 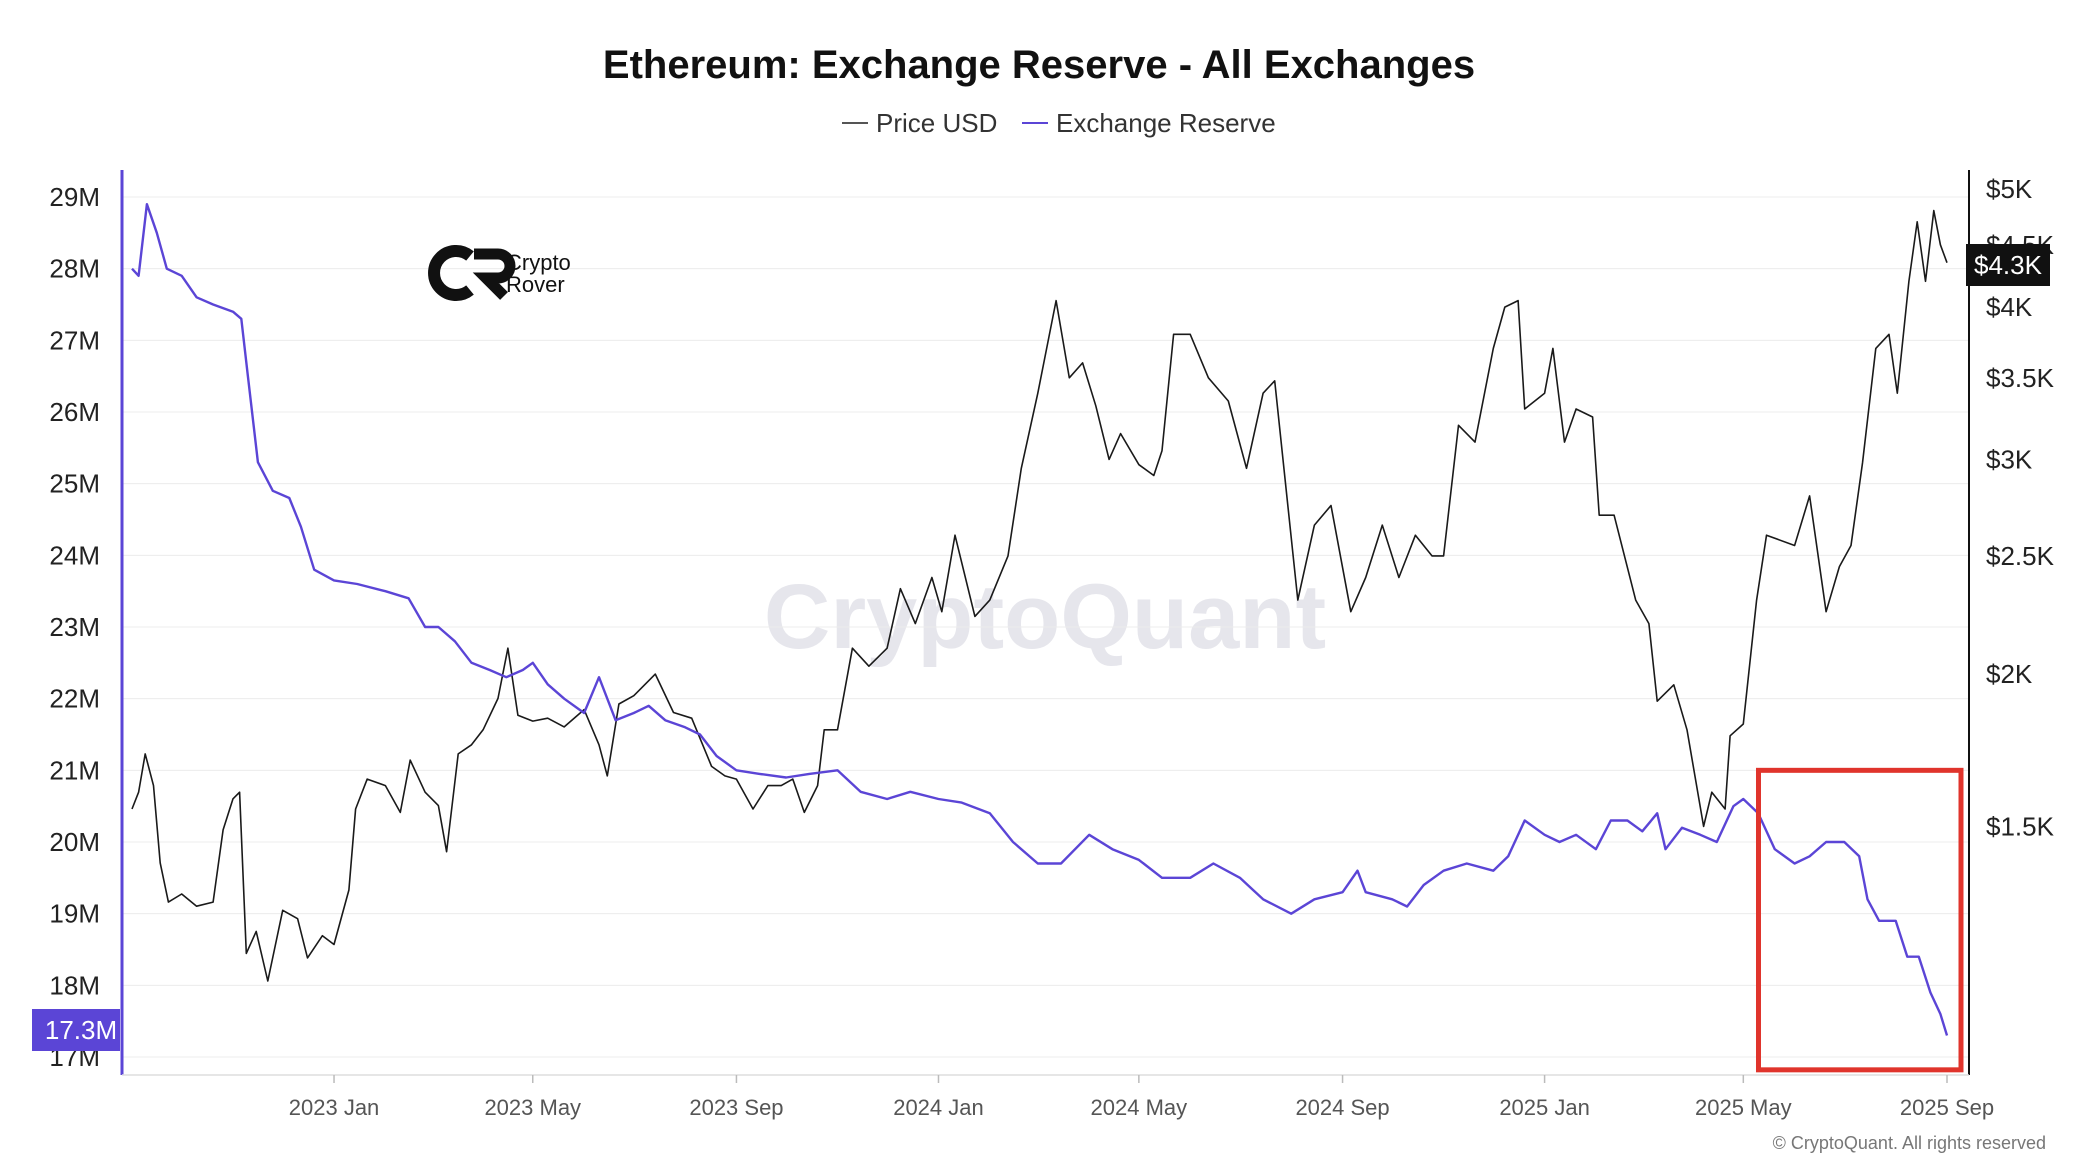 I want to click on reserve-last-value-badge: 17.3M, so click(x=76, y=1030).